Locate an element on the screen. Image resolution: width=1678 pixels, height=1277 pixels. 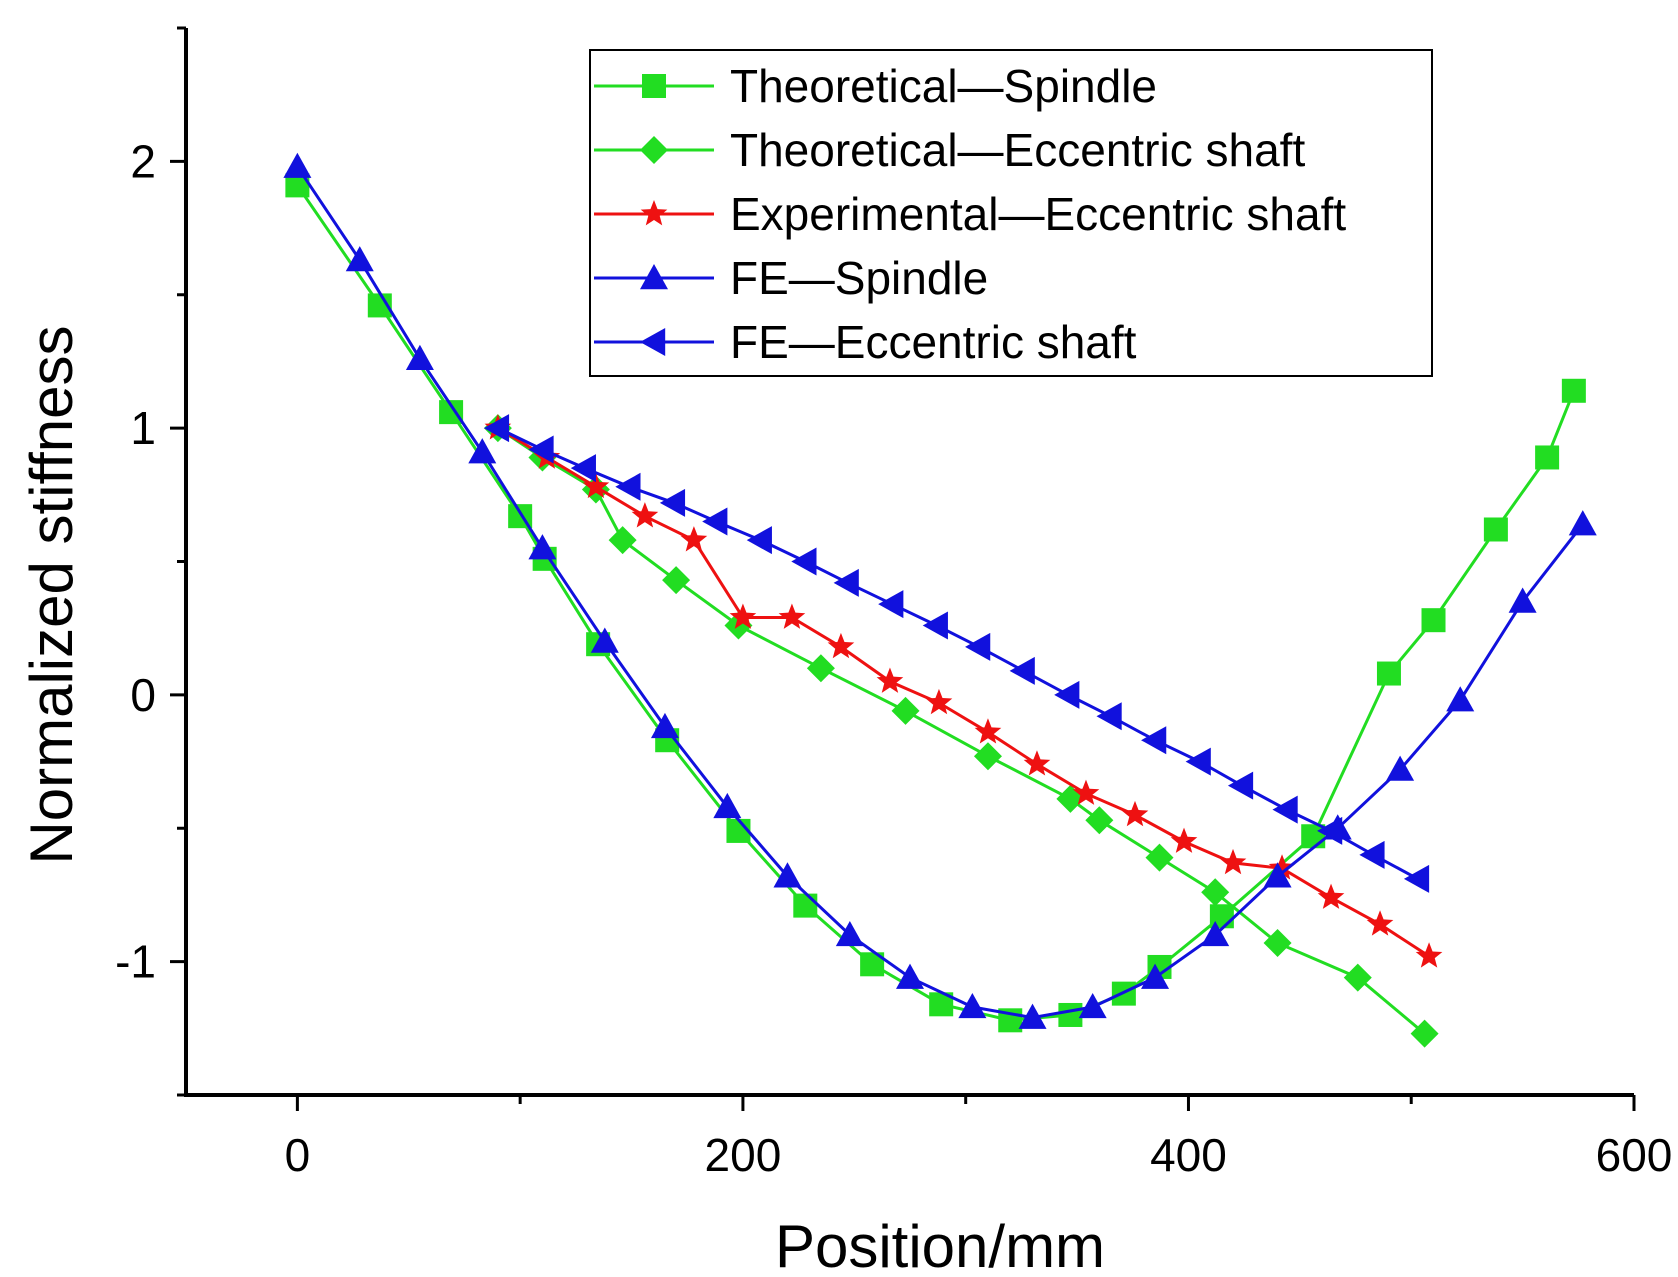
x-tick-label: 200 is located at coordinates (743, 1155).